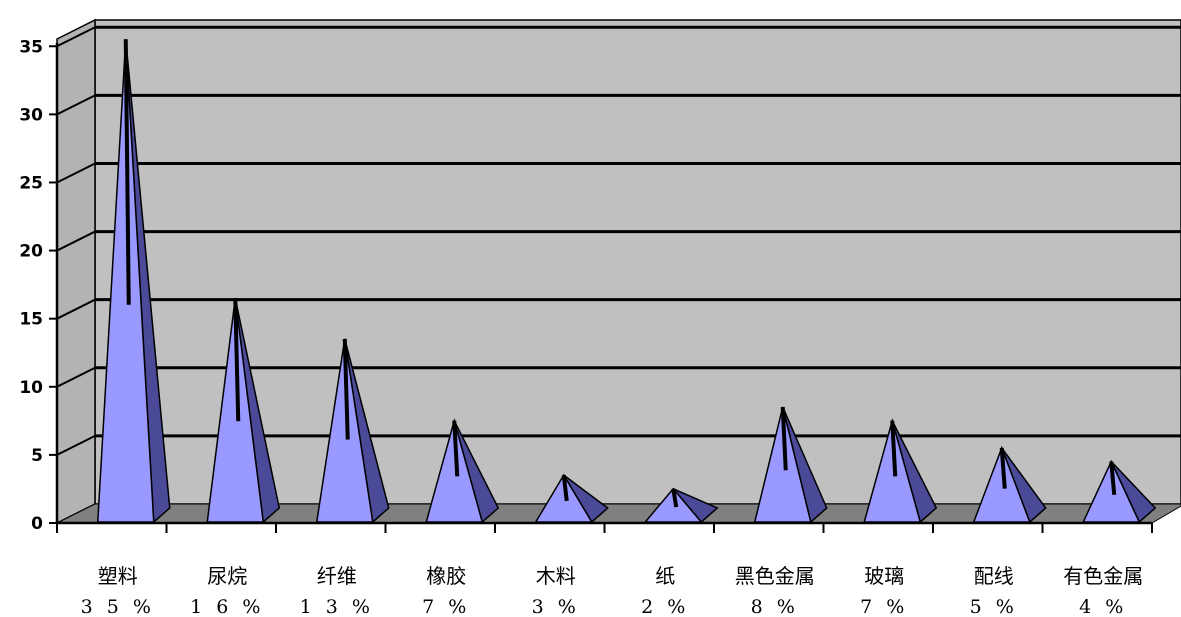 The image size is (1181, 617). What do you see at coordinates (337, 576) in the screenshot?
I see `category-label: 纤维` at bounding box center [337, 576].